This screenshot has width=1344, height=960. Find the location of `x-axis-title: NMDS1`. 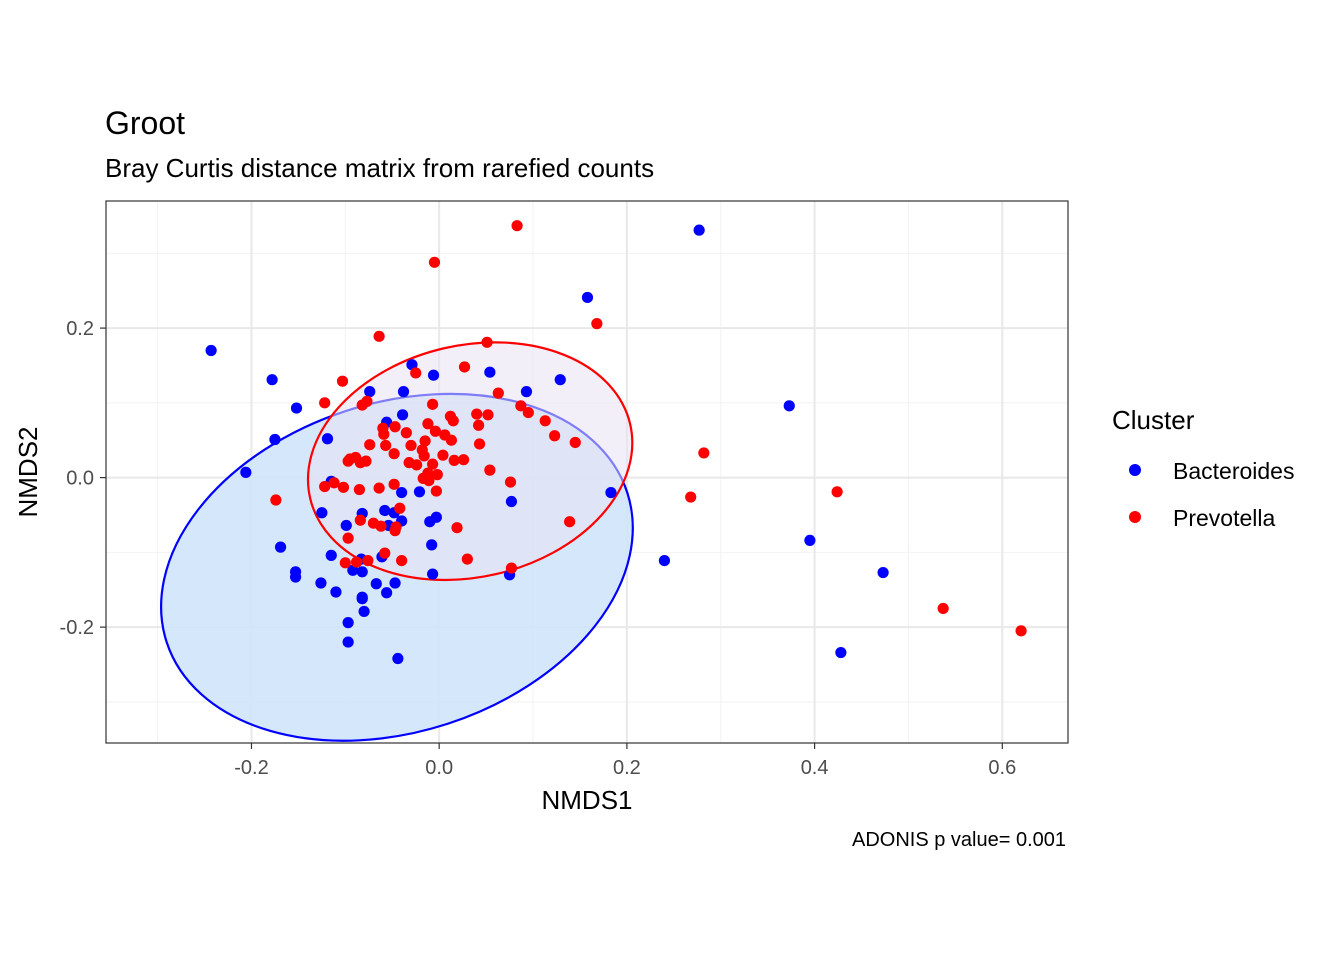

x-axis-title: NMDS1 is located at coordinates (586, 800).